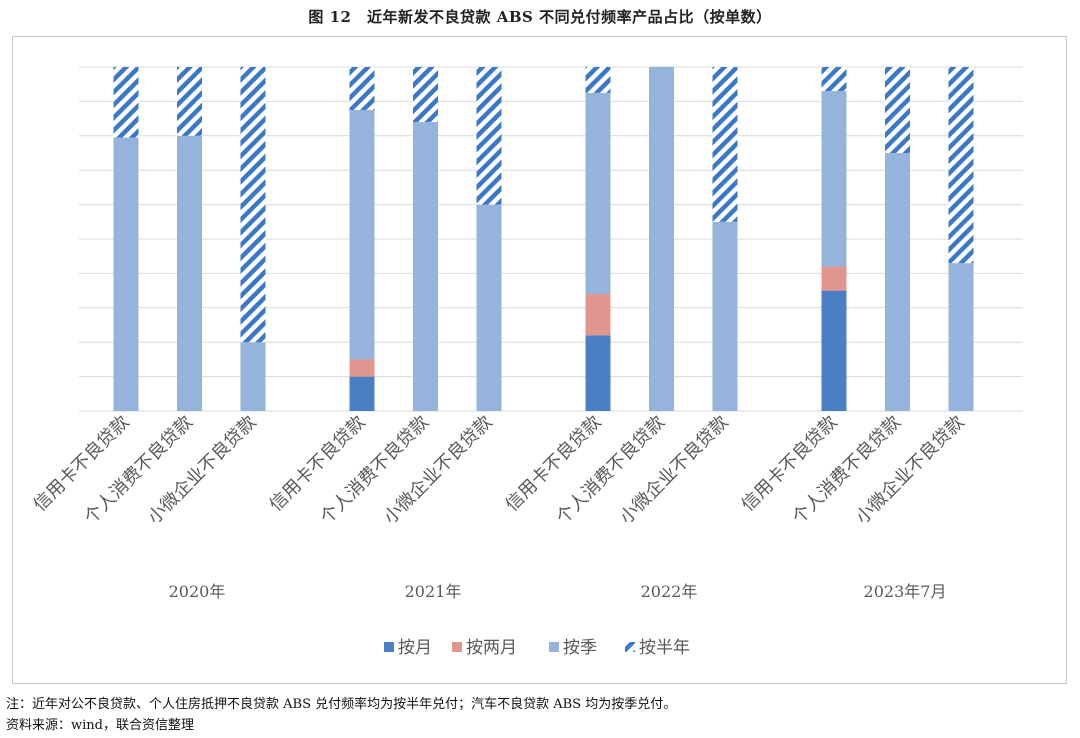 The width and height of the screenshot is (1080, 738). I want to click on chart-source: 资料来源：wind，联合资信整理, so click(100, 725).